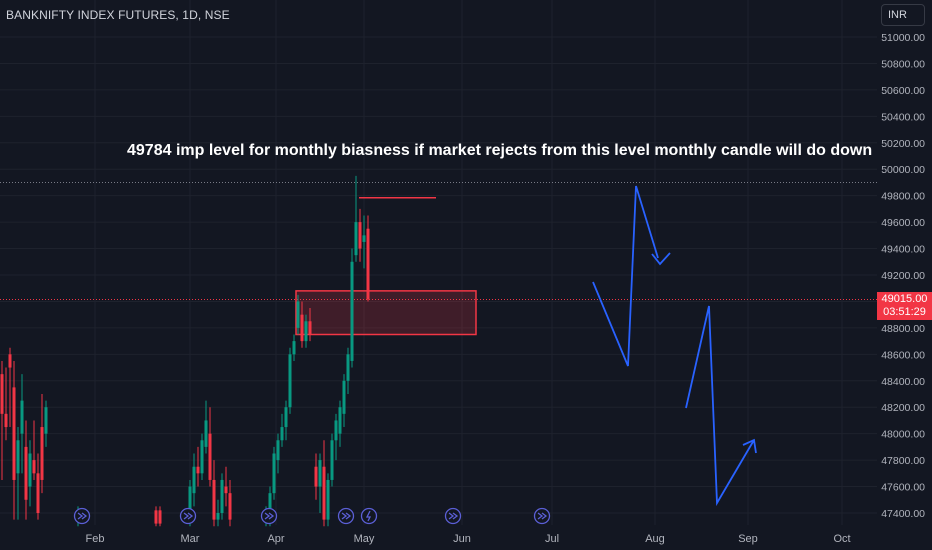  I want to click on y-tick-label: 49200.00, so click(903, 276).